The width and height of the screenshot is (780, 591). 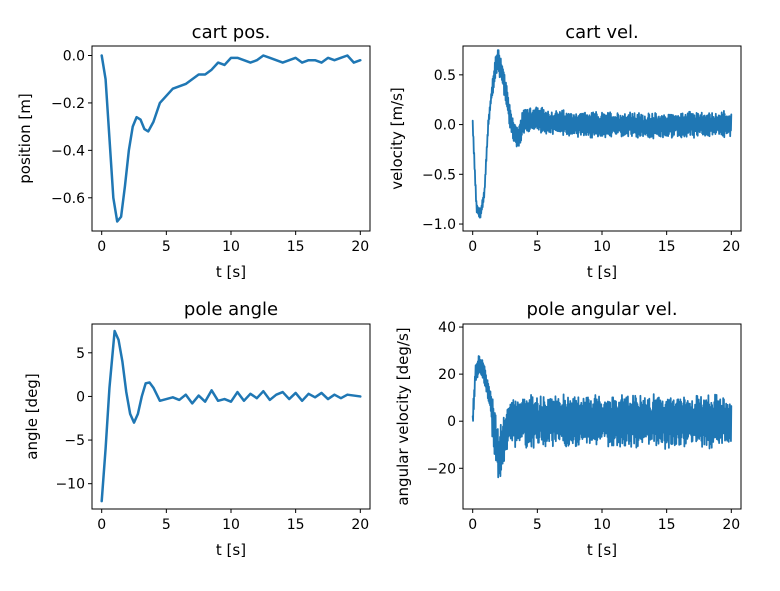 I want to click on y-tick-label: 20, so click(x=447, y=375).